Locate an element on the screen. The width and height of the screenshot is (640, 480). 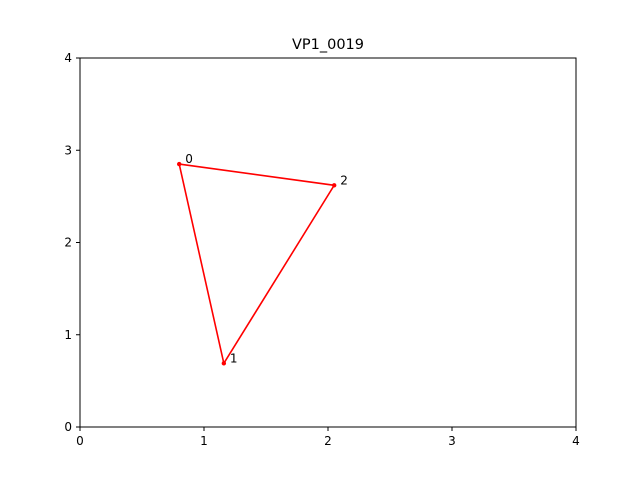
point-label: 1 is located at coordinates (234, 358).